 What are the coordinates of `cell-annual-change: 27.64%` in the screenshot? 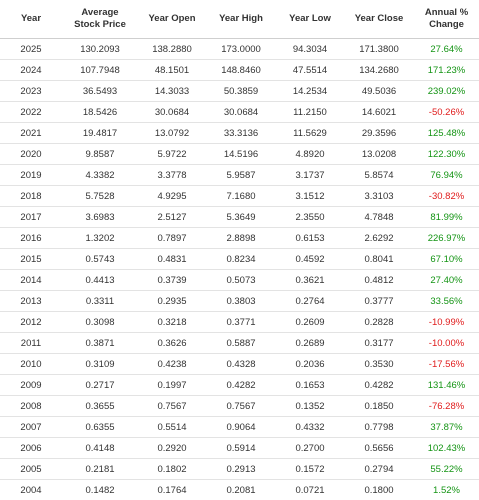 It's located at (446, 49).